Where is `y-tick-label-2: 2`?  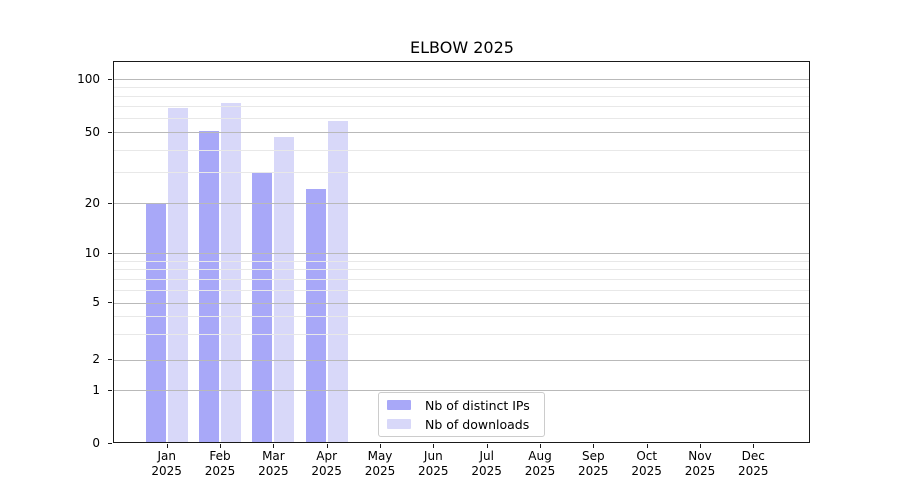
y-tick-label-2: 2 is located at coordinates (96, 359).